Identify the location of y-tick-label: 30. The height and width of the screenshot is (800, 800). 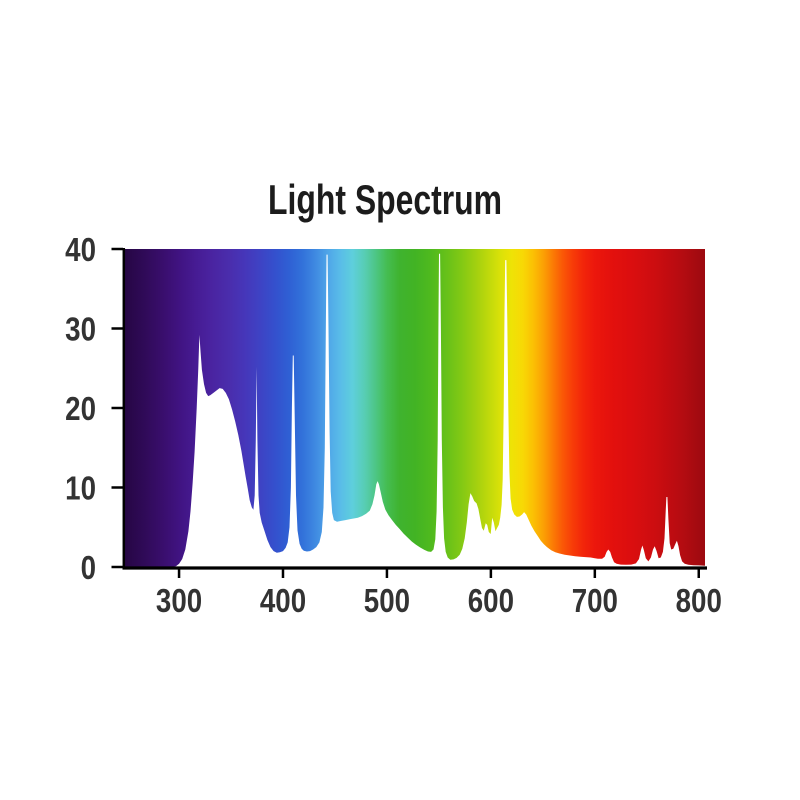
(80, 329).